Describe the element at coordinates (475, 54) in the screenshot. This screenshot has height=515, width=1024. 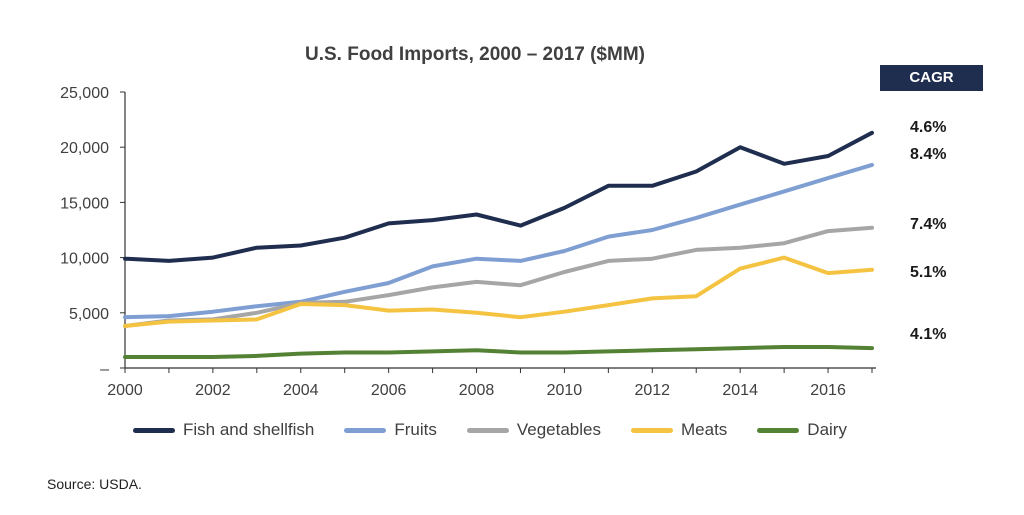
I see `chart-title: U.S. Food Imports, 2000 – 2017 ($MM)` at that location.